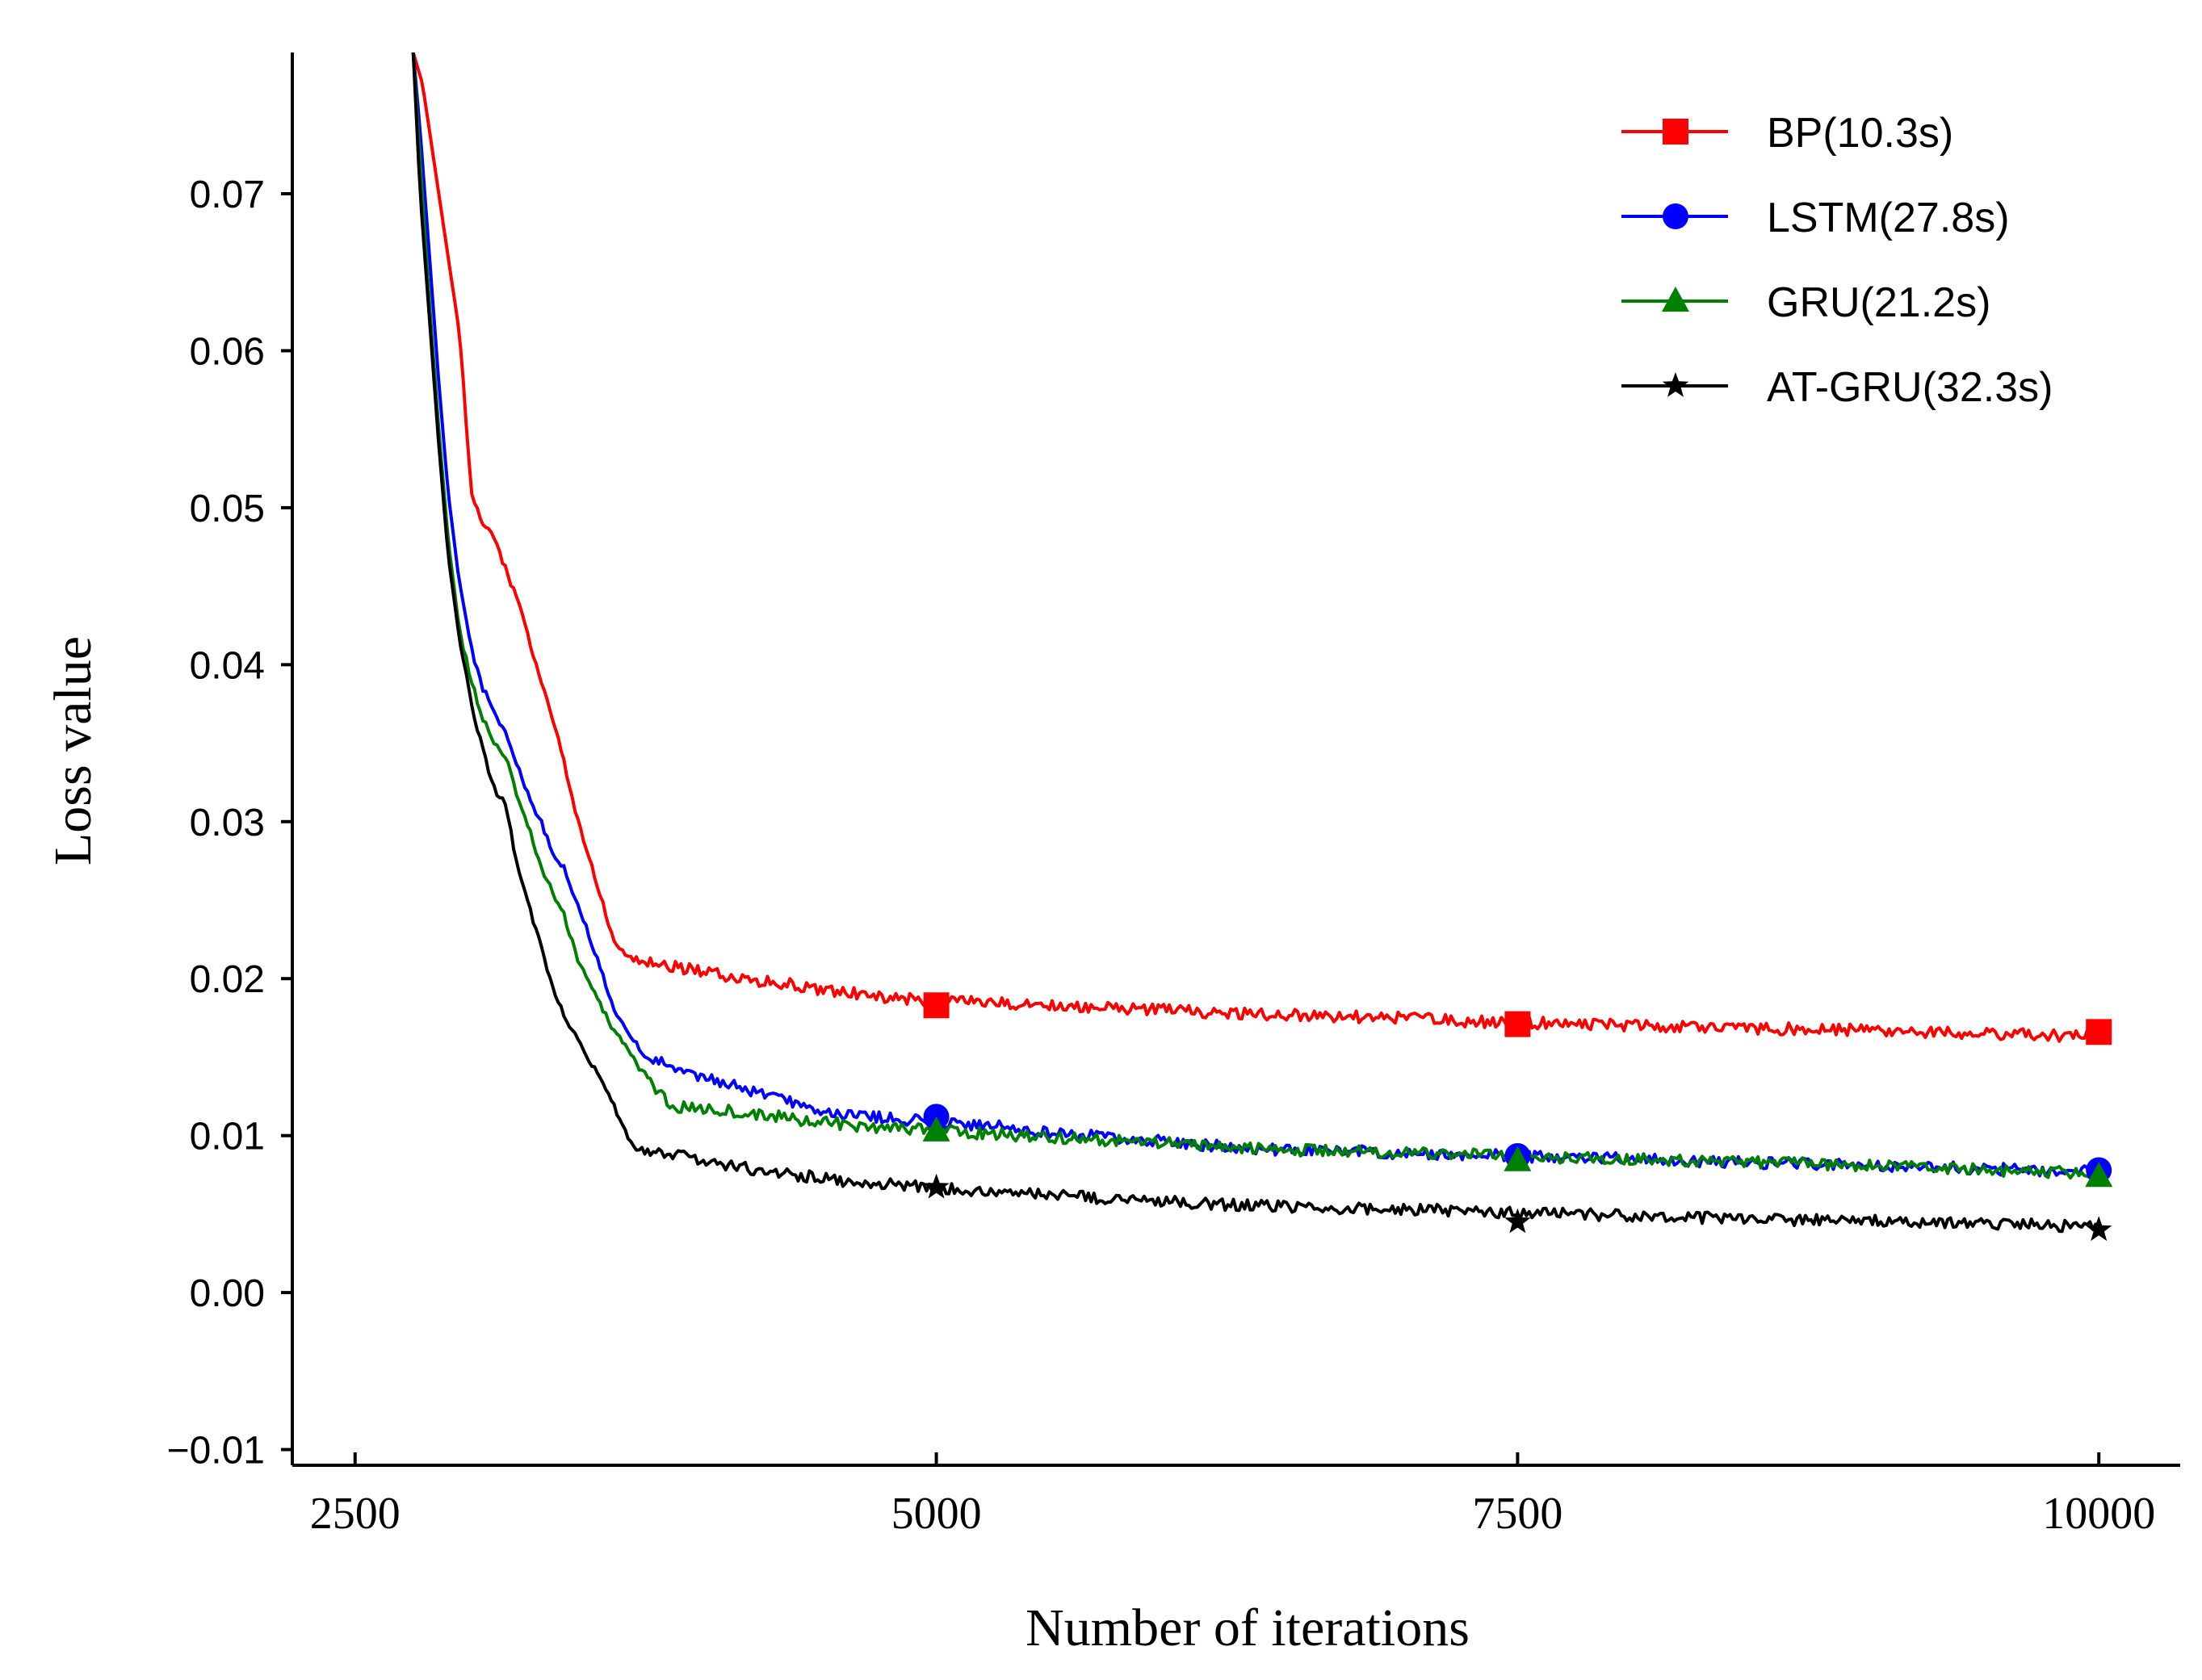  What do you see at coordinates (227, 509) in the screenshot?
I see `y-tick-label: 0.05` at bounding box center [227, 509].